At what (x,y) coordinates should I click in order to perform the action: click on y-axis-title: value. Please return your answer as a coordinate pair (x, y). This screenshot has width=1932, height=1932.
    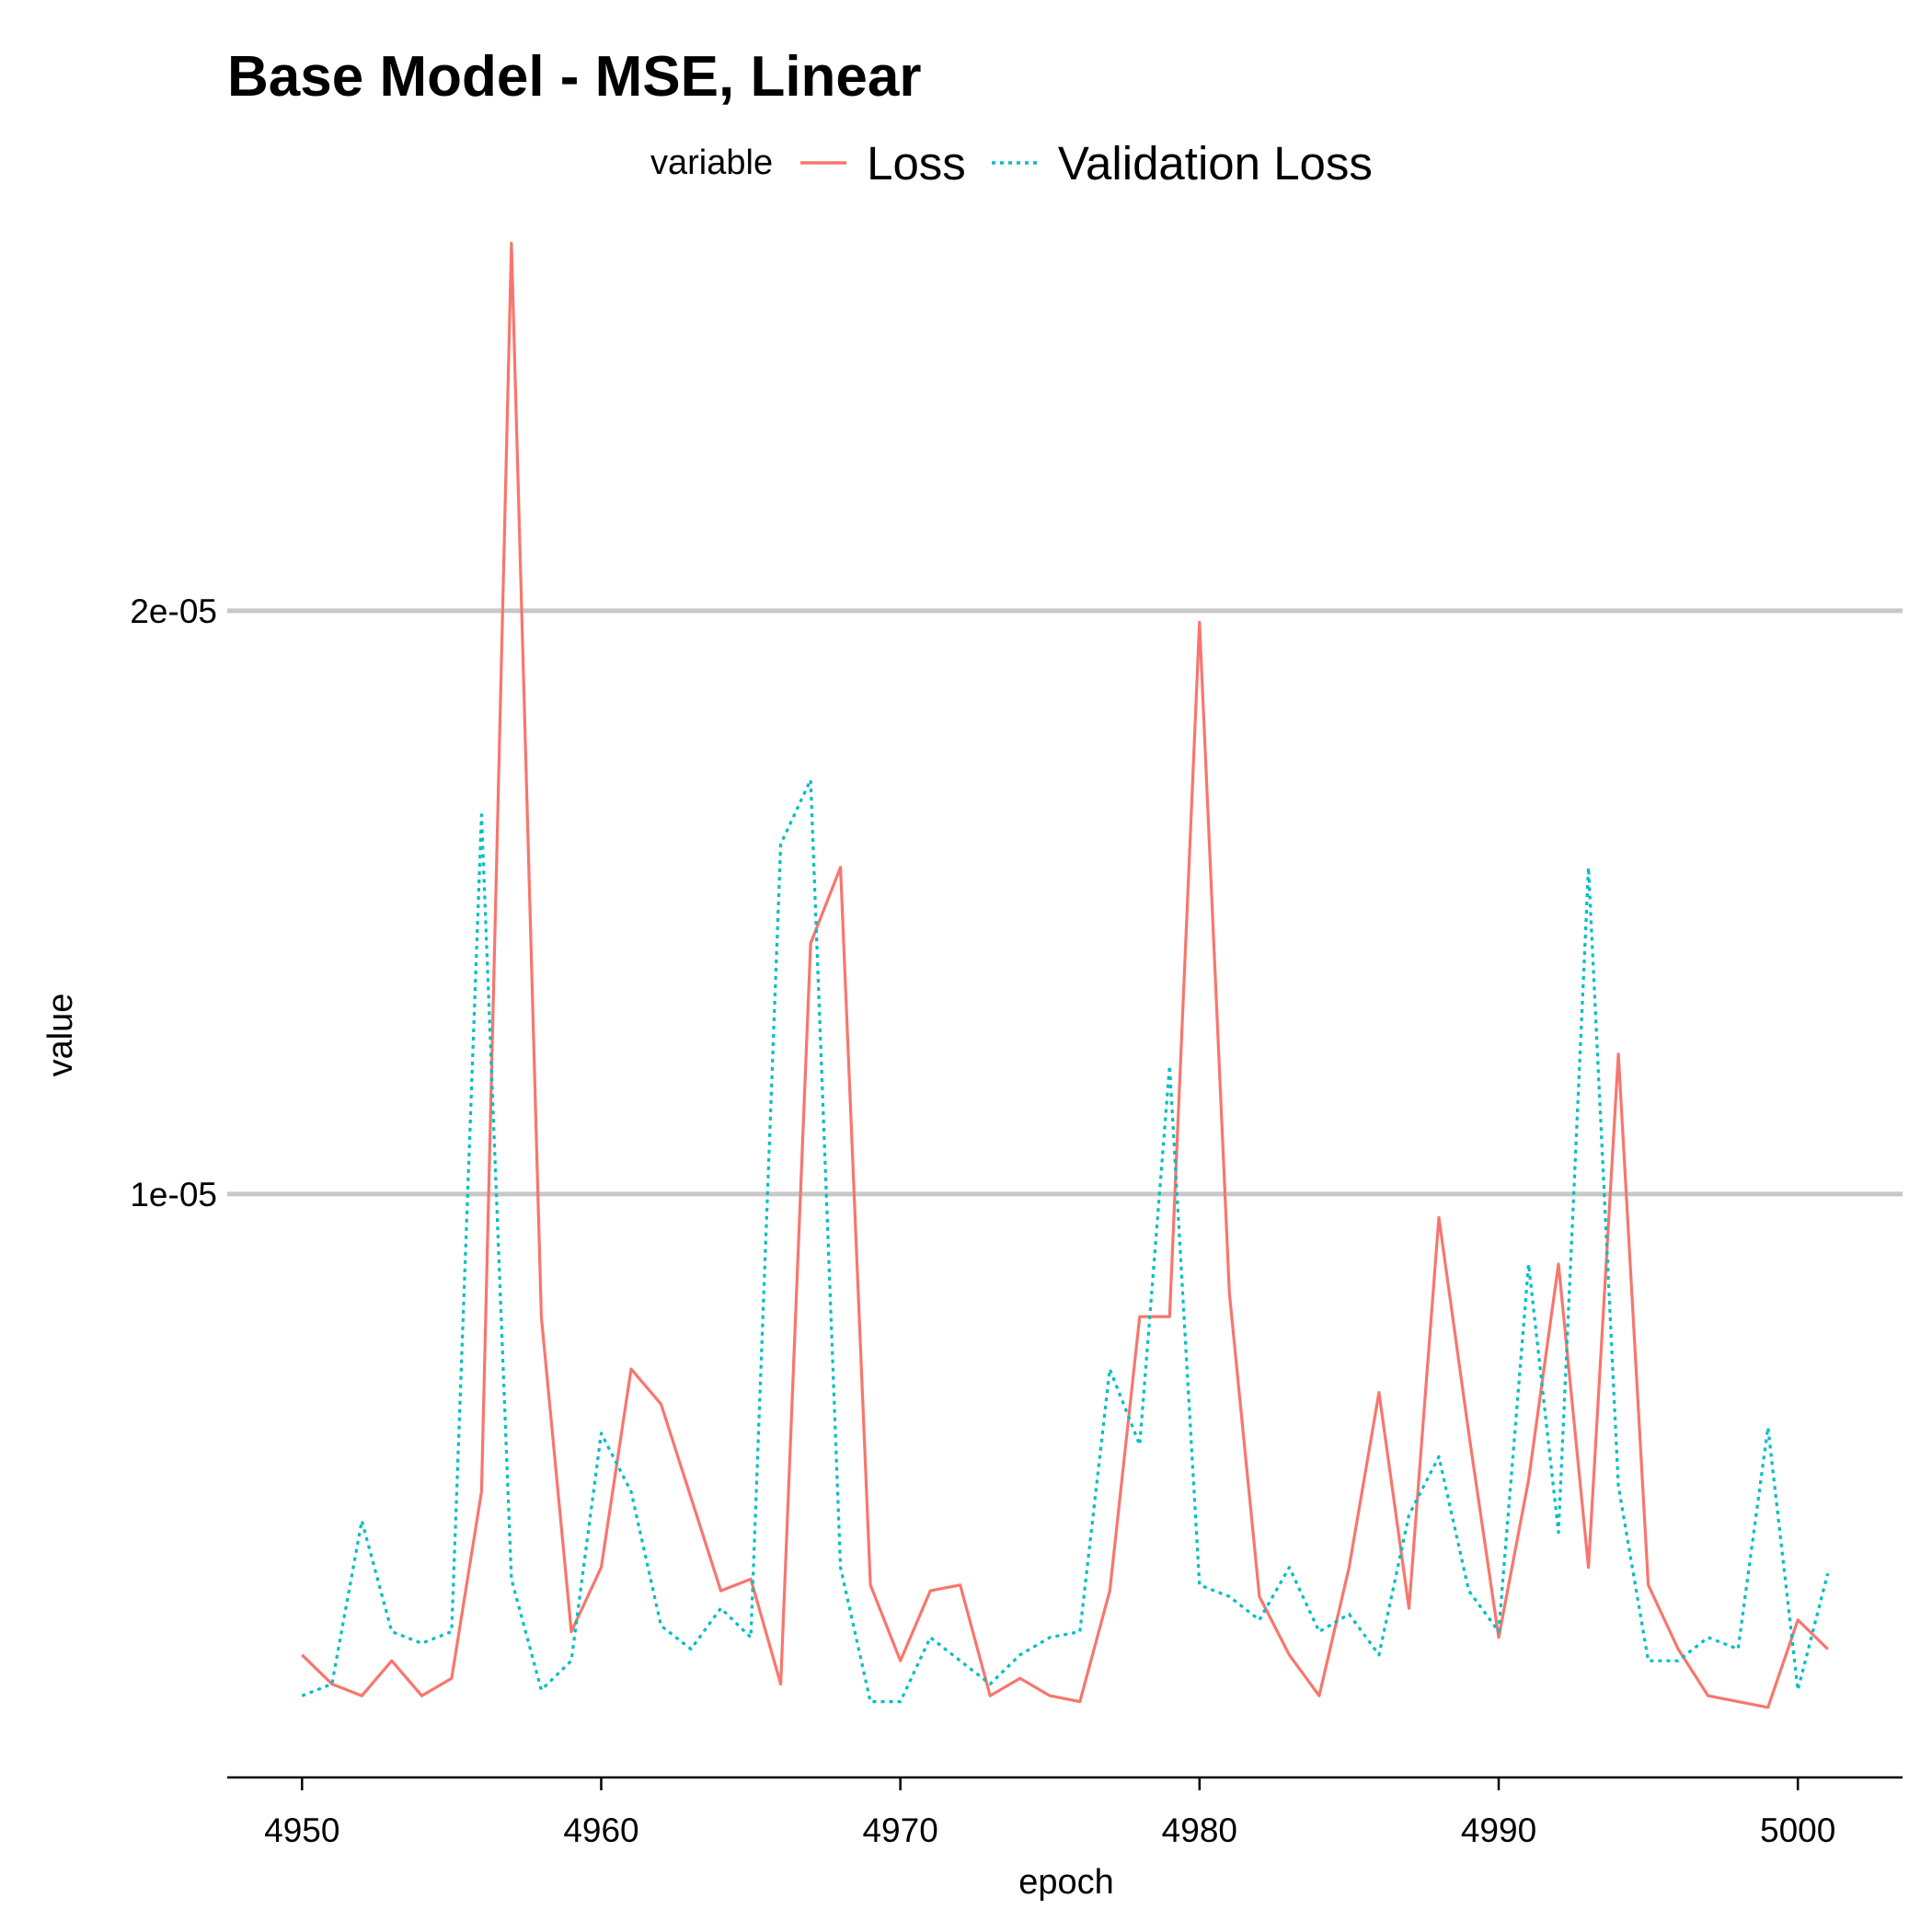
    Looking at the image, I should click on (60, 1035).